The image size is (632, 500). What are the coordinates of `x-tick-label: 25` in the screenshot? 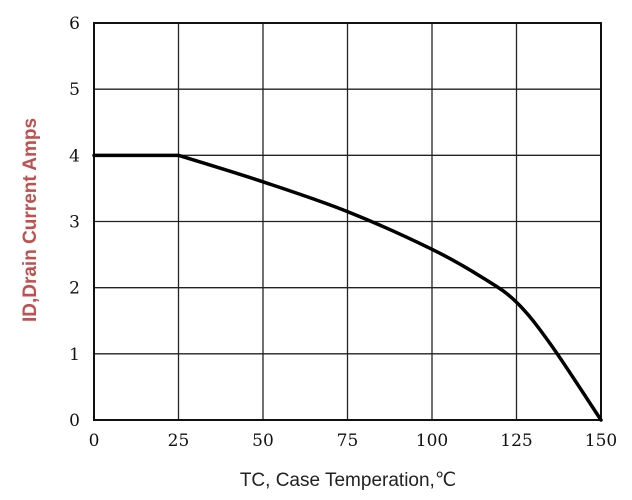 It's located at (179, 441).